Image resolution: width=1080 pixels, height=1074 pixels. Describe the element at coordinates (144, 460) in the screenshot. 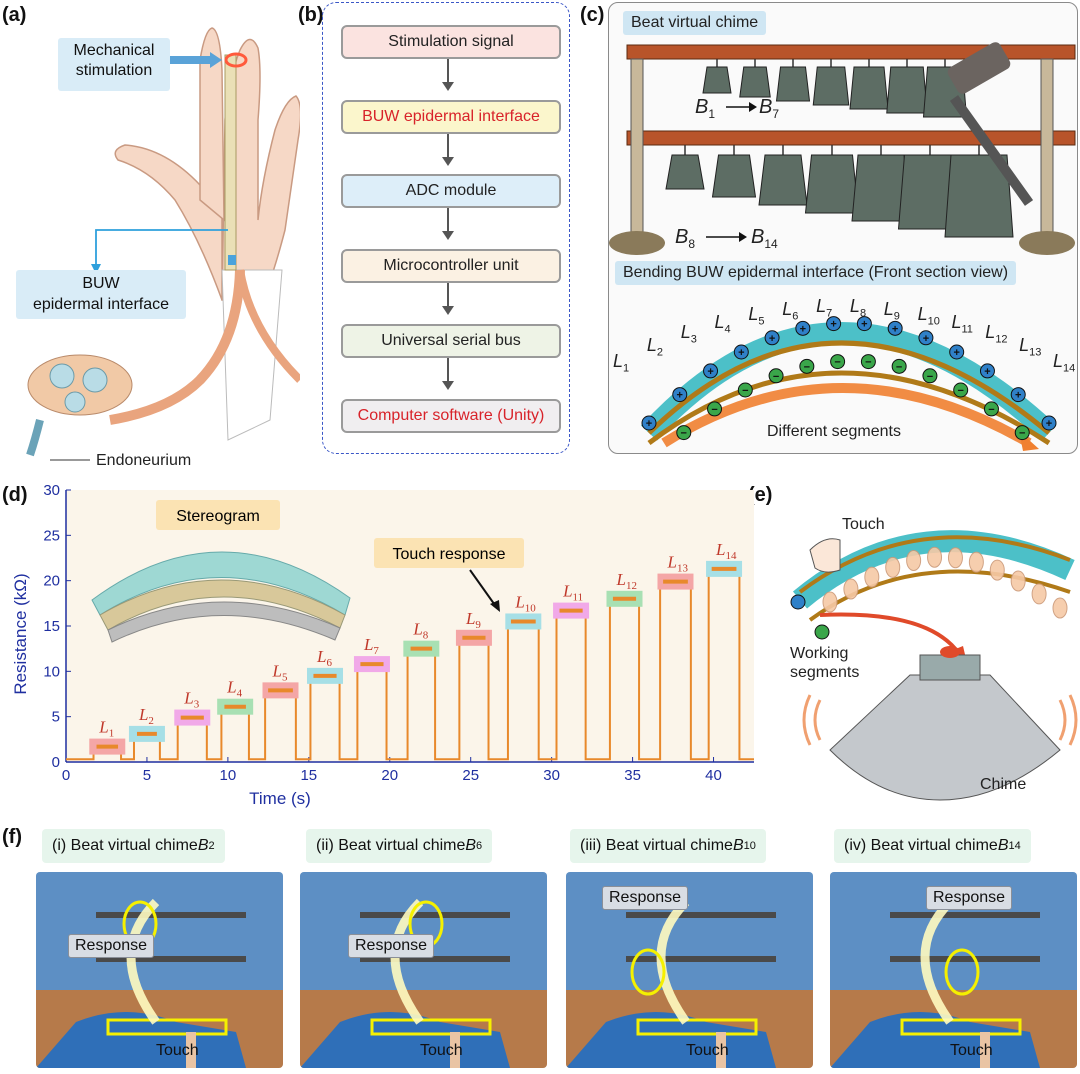

I see `endoneurium-label: Endoneurium` at that location.